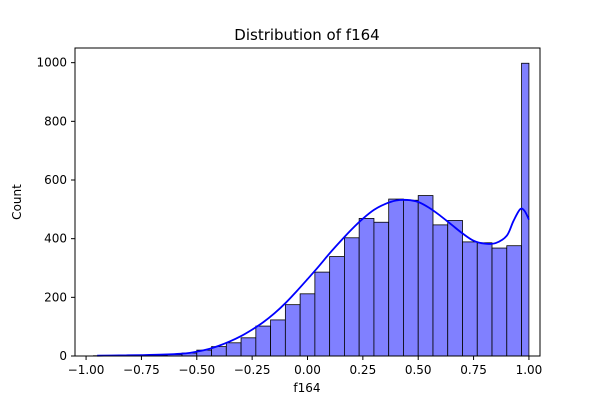 This screenshot has width=600, height=400. I want to click on chart-title: Distribution of f164, so click(306, 35).